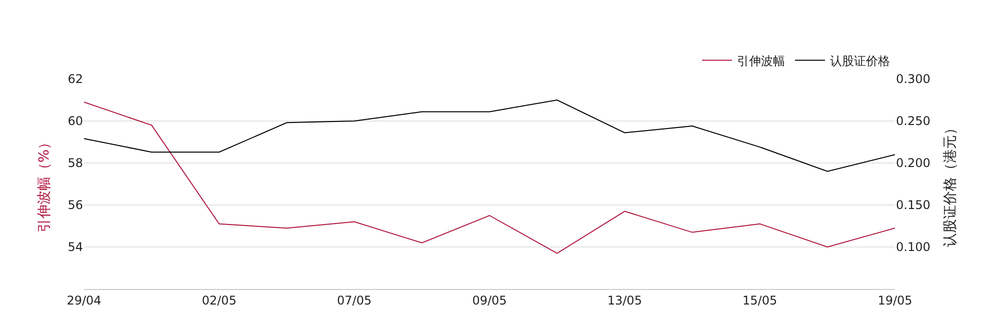  I want to click on legend-label: 引伸波幅, so click(761, 61).